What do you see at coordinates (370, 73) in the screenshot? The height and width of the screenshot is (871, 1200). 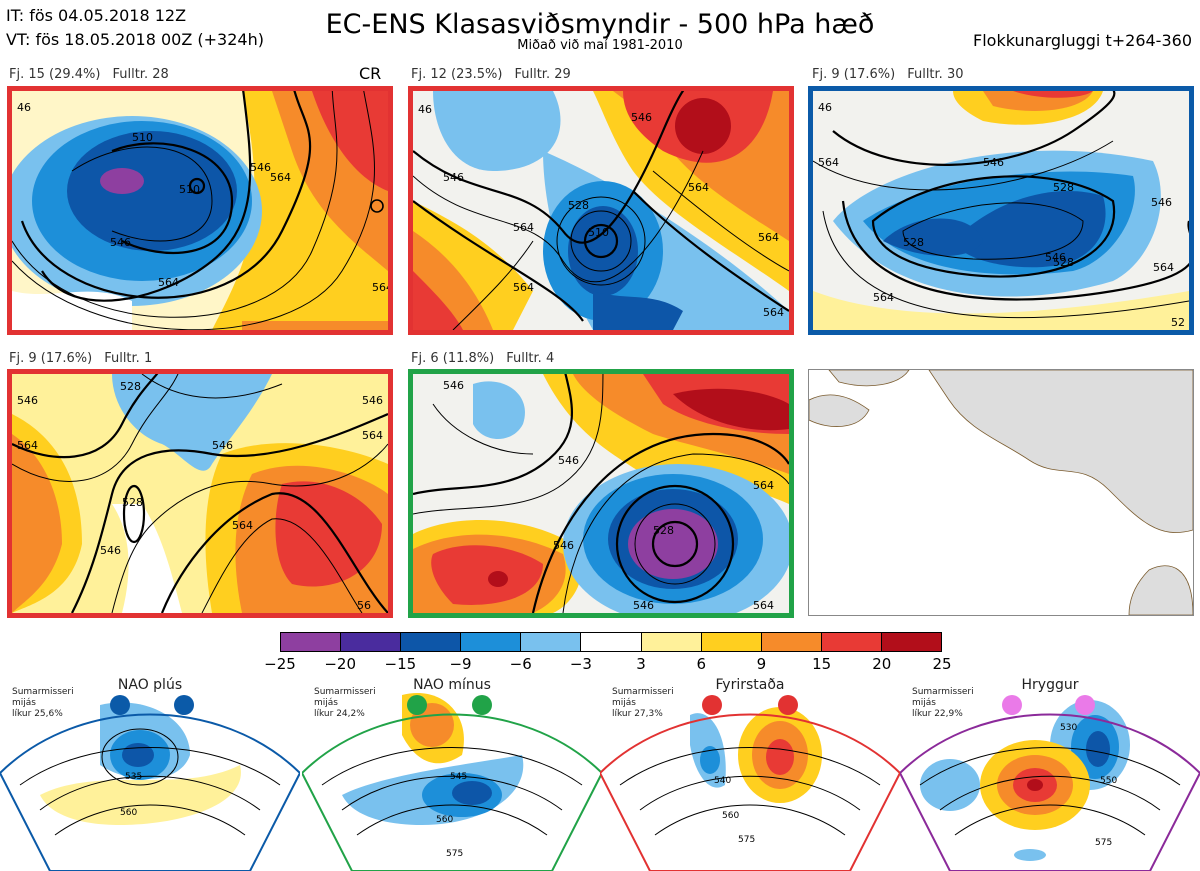 I see `climate-regime-flag: CR` at bounding box center [370, 73].